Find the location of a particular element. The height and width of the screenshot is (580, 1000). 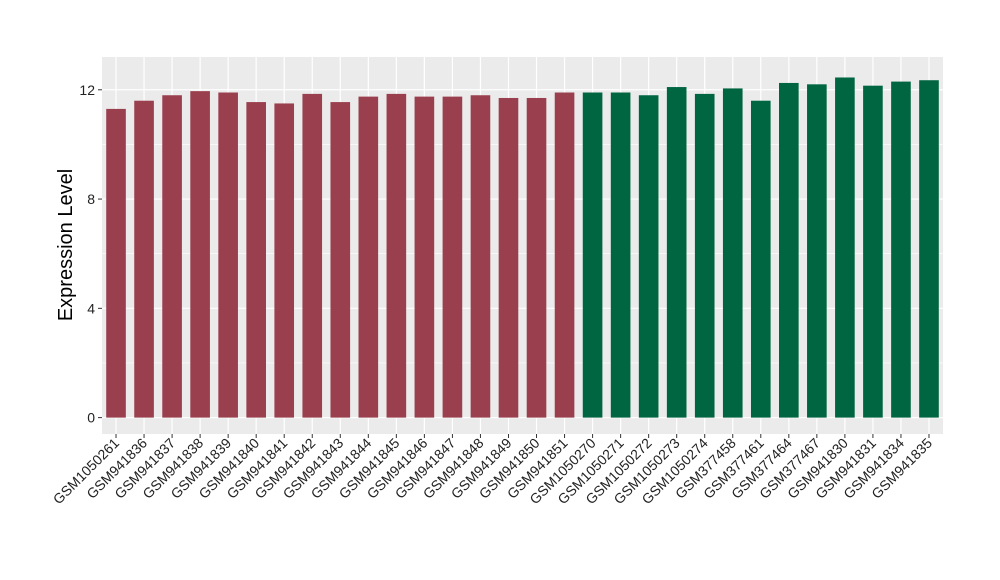

y-axis: 0 4 8 12 is located at coordinates (90, 254).